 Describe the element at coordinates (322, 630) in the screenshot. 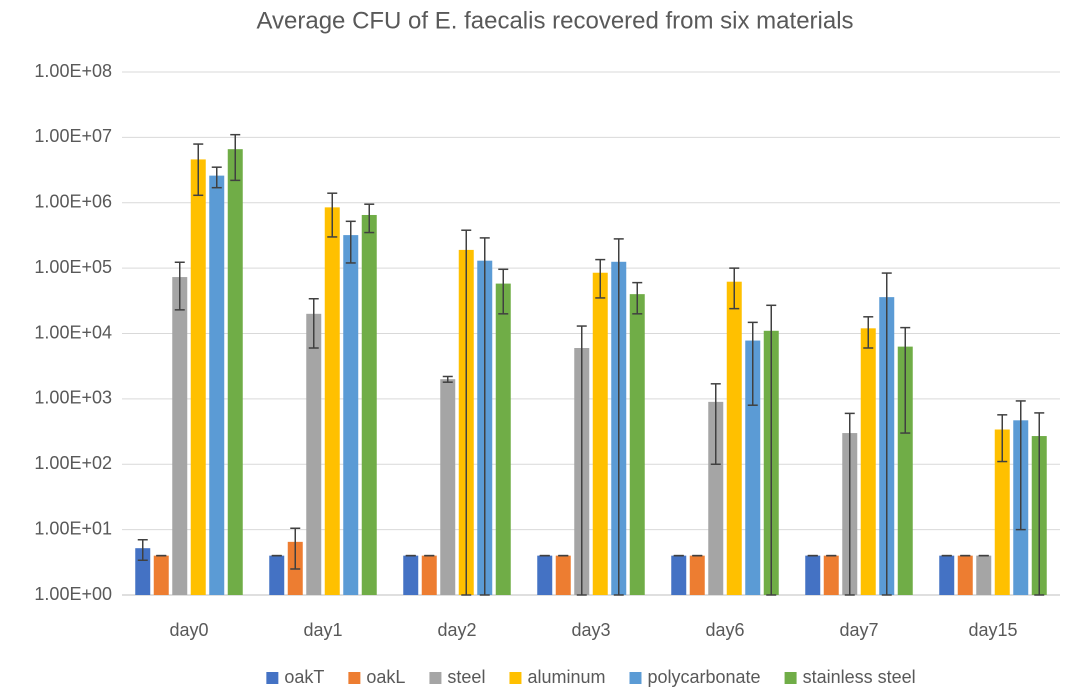

I see `x-tick-label: day1` at that location.